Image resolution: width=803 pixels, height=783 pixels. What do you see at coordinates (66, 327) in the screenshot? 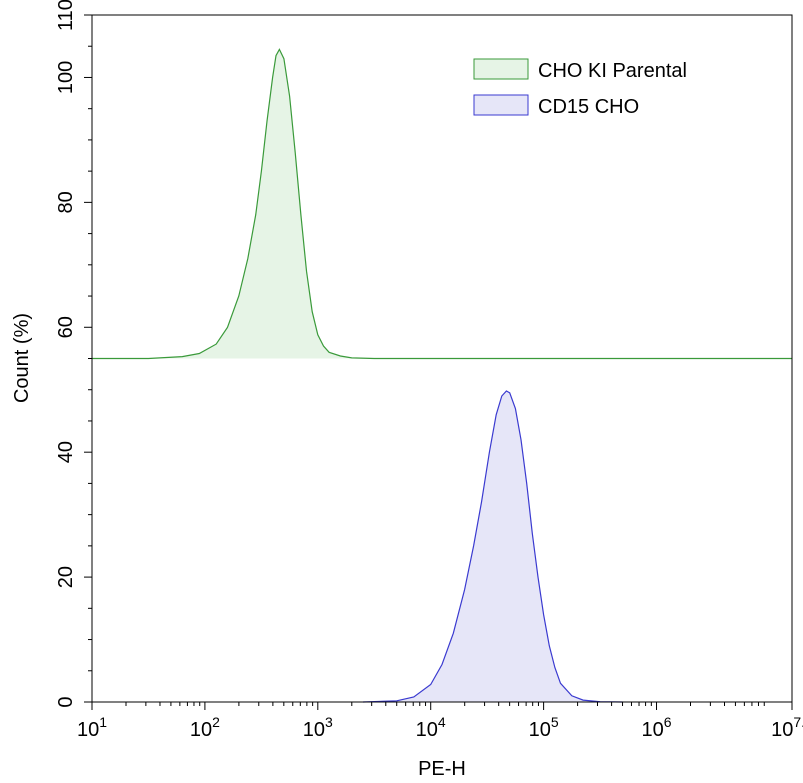
I see `y-tick-label: 60` at bounding box center [66, 327].